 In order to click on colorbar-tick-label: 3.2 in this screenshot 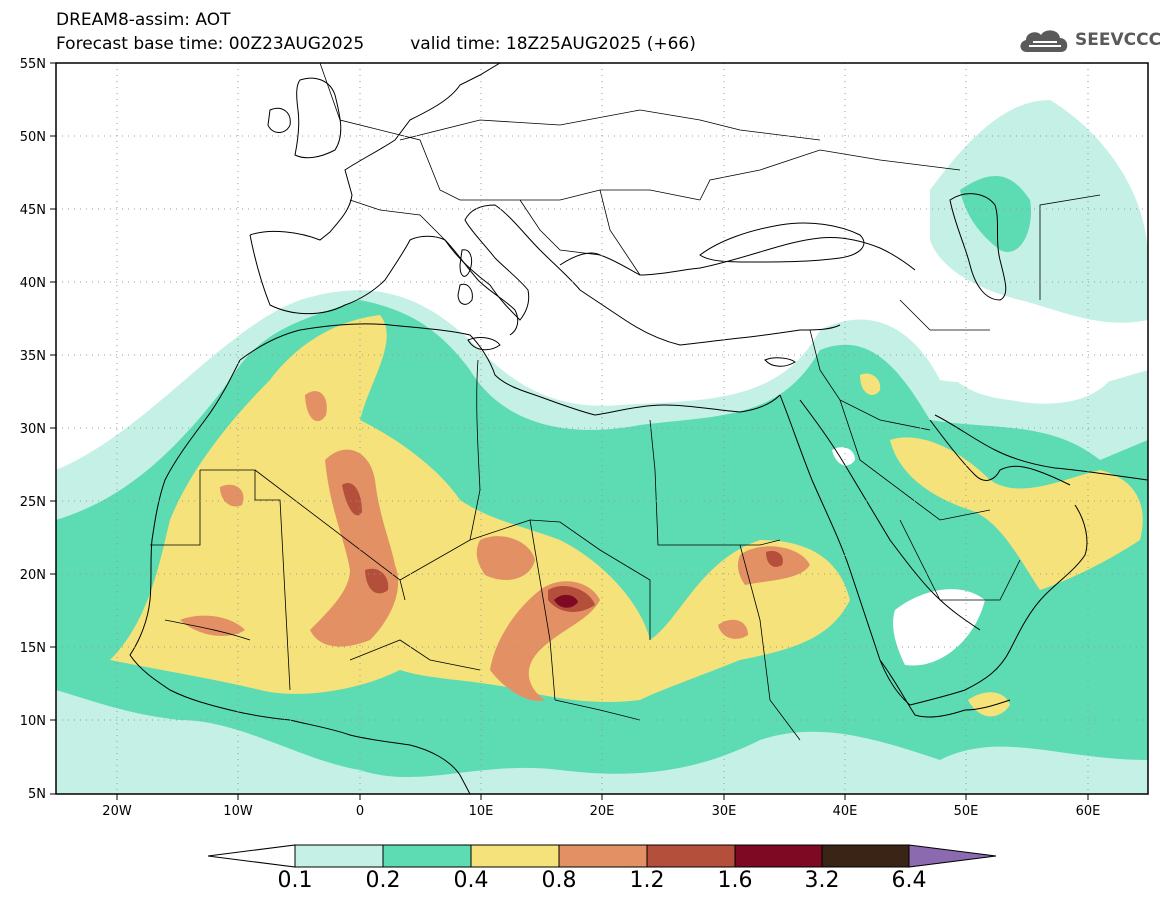, I will do `click(822, 880)`.